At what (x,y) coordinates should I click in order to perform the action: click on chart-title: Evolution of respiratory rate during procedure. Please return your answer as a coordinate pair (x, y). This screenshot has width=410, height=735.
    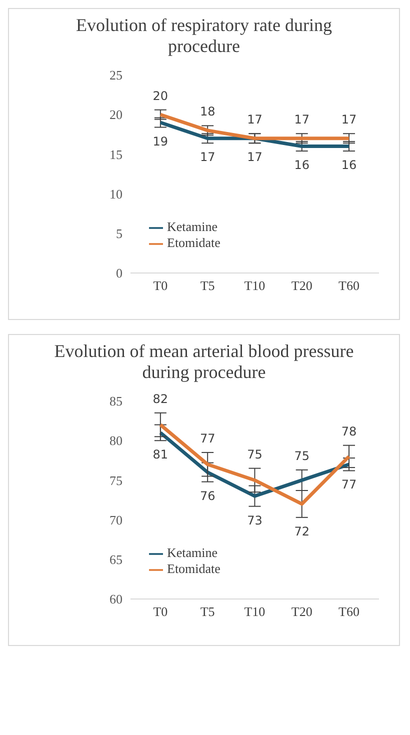
    Looking at the image, I should click on (204, 36).